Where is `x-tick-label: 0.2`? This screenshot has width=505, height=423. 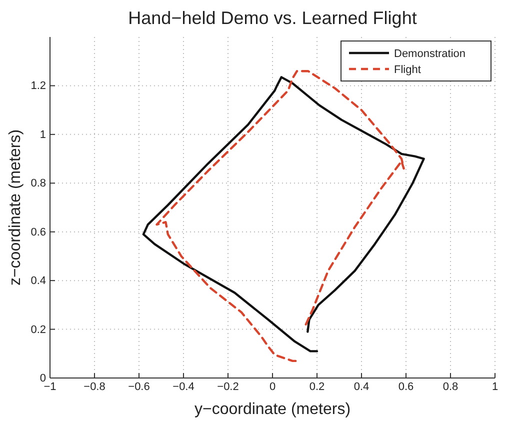 x-tick-label: 0.2 is located at coordinates (317, 386).